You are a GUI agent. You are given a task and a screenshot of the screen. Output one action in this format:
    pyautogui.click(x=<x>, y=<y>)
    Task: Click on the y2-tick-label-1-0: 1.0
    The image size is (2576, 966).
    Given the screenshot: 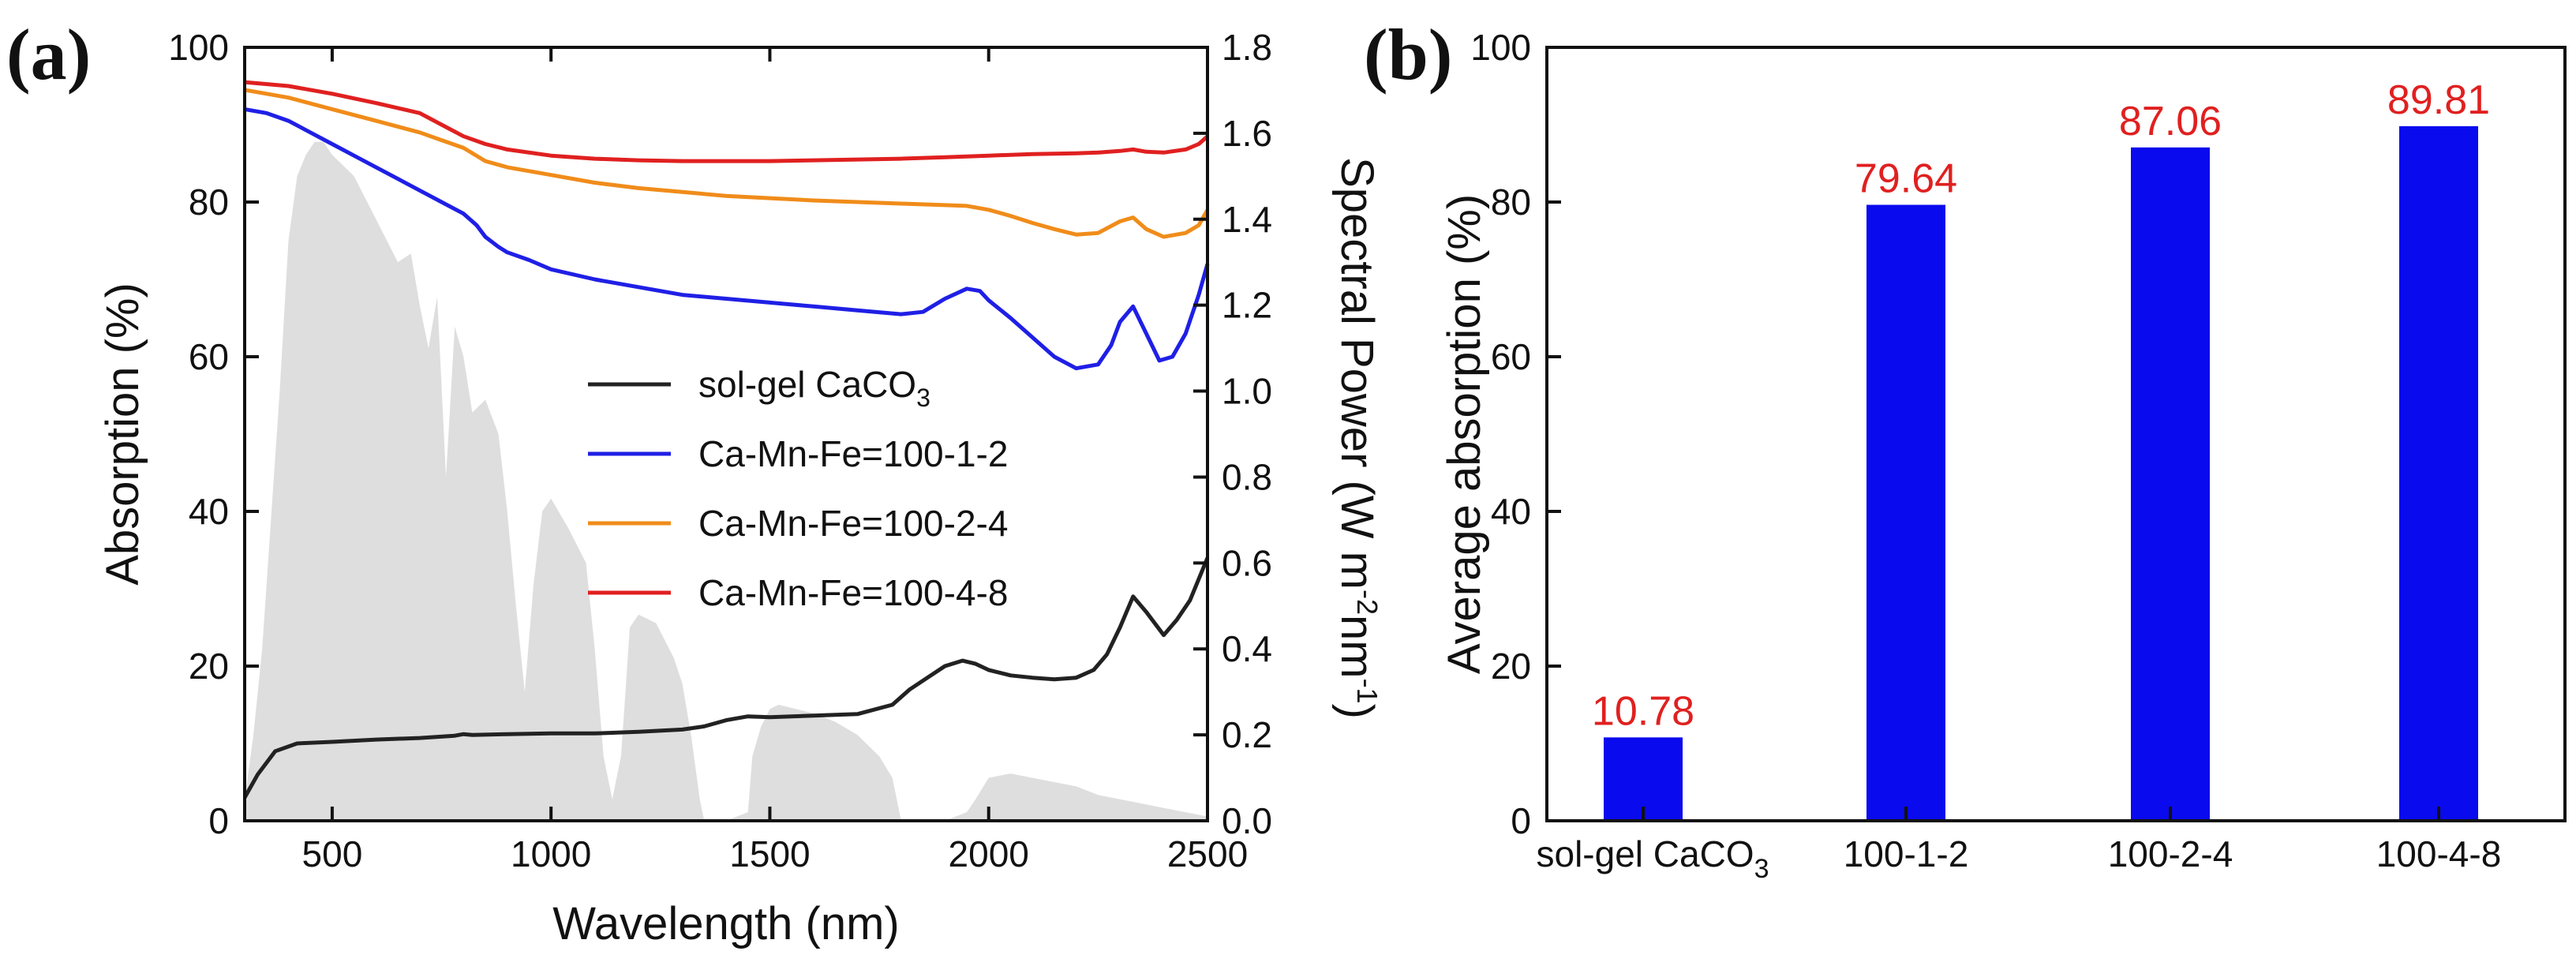 What is the action you would take?
    pyautogui.click(x=1247, y=391)
    